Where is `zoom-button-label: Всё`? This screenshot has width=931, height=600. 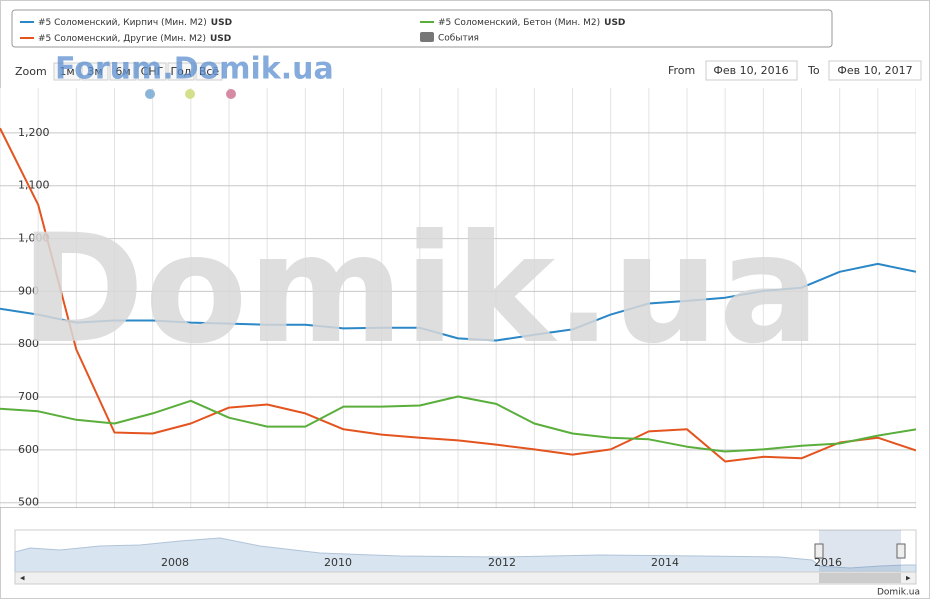
zoom-button-label: Всё is located at coordinates (209, 71).